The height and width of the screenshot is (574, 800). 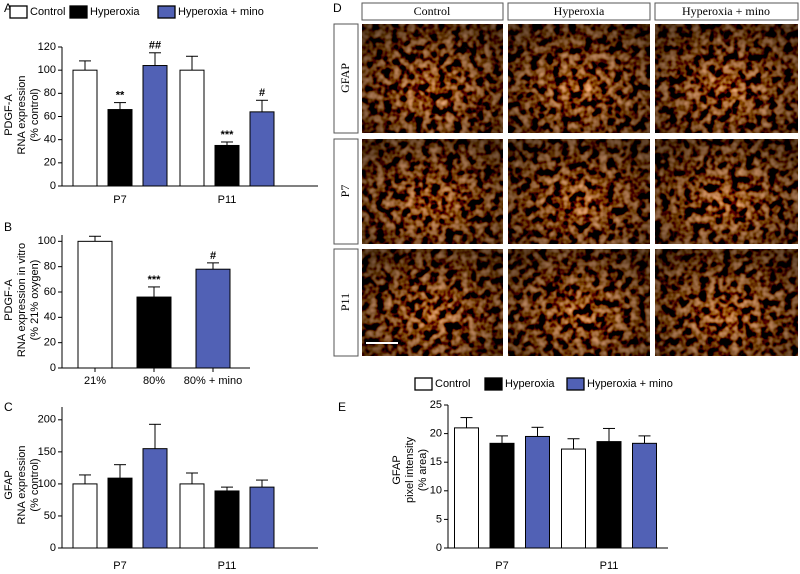 I want to click on row-header: P11, so click(x=345, y=302).